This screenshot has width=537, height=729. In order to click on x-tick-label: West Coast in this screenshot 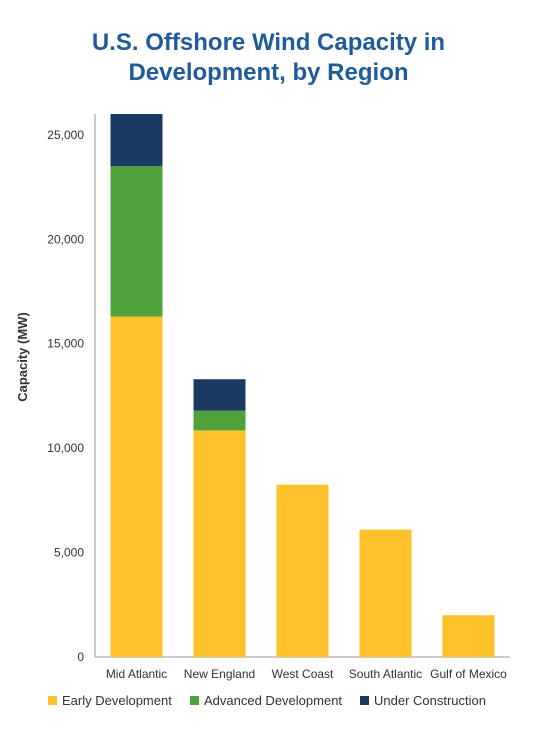, I will do `click(303, 674)`.